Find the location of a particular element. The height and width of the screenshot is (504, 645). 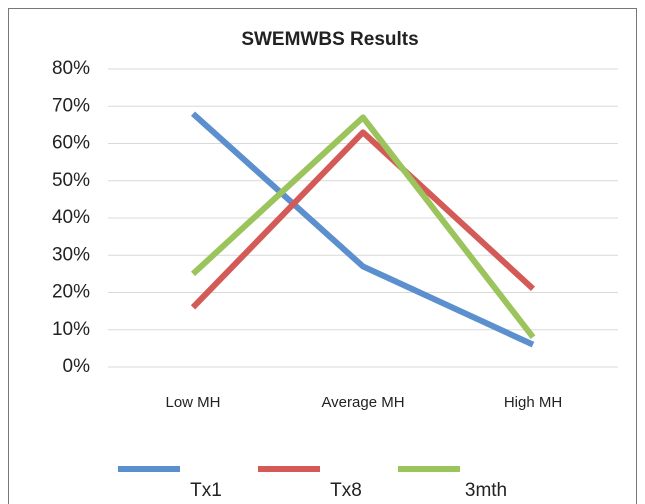

x-tick-label: High MH is located at coordinates (533, 402).